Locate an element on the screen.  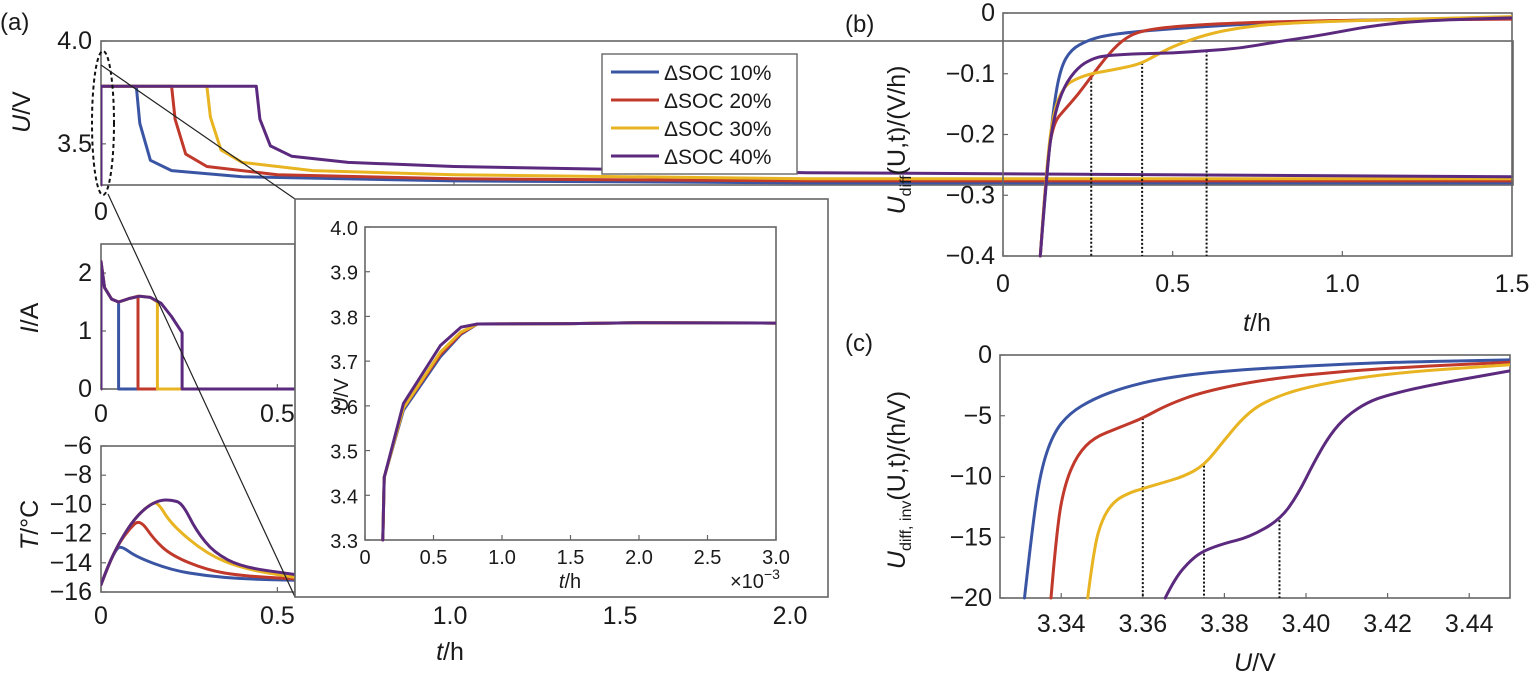
x-tick-label: 3.42 is located at coordinates (1387, 624).